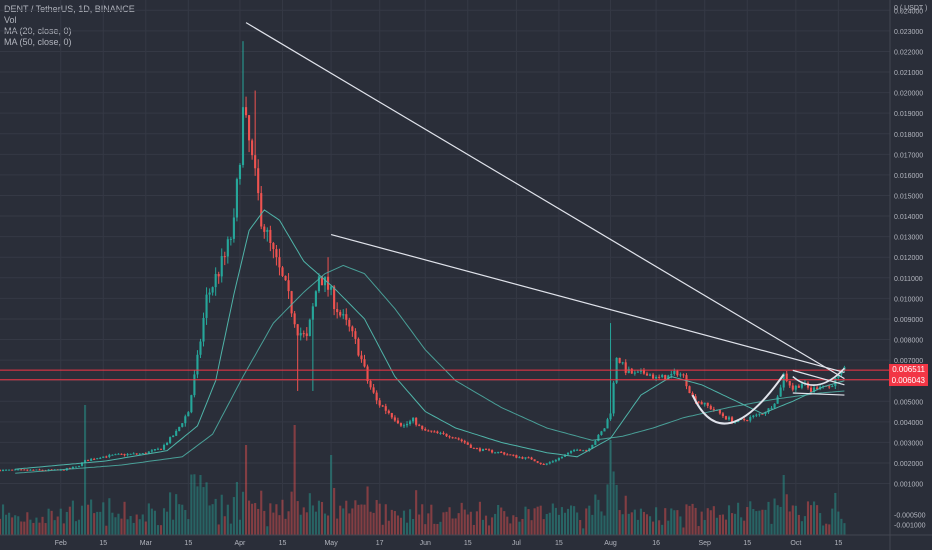 This screenshot has width=932, height=550. Describe the element at coordinates (908, 299) in the screenshot. I see `price-tick-label: 0.010000` at that location.